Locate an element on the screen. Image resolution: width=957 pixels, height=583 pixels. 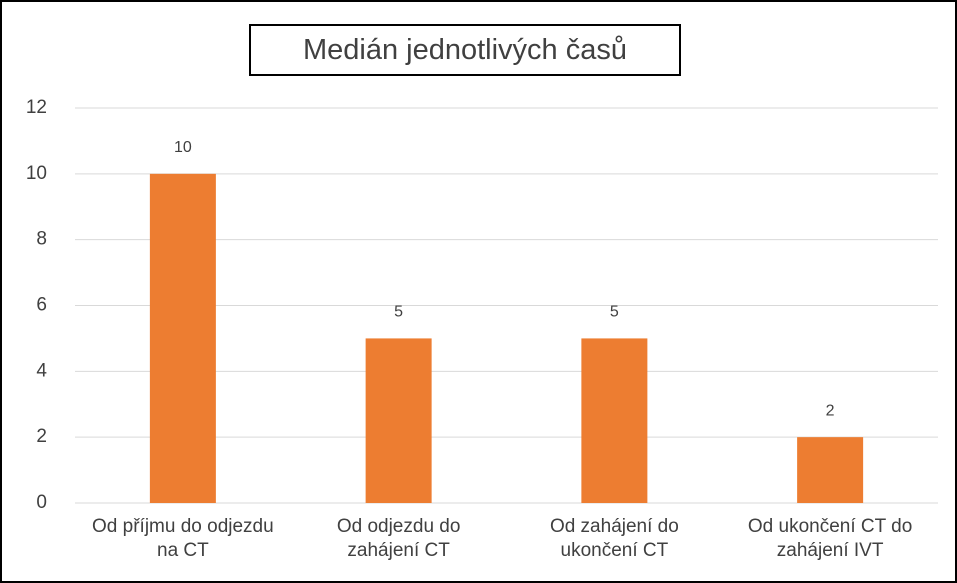
x-tick-label: Od zahájení do ukončení CT is located at coordinates (614, 538).